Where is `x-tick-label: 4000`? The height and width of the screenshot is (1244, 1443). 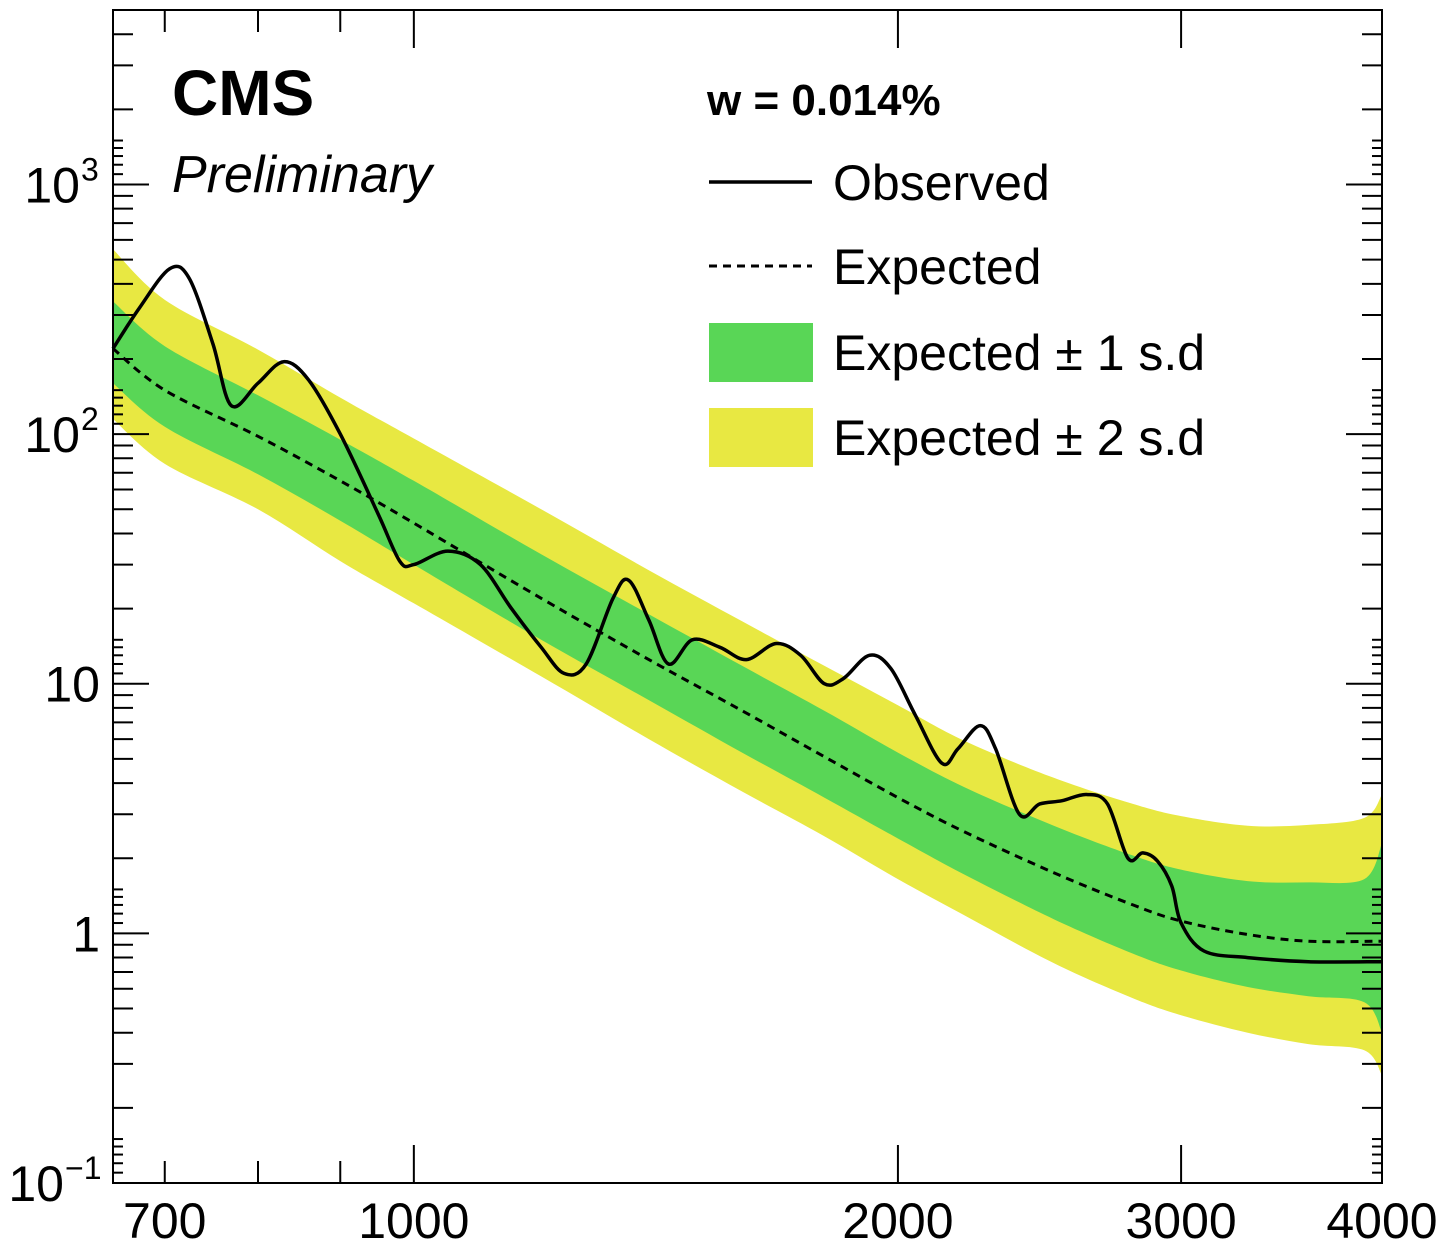 x-tick-label: 4000 is located at coordinates (1381, 1218).